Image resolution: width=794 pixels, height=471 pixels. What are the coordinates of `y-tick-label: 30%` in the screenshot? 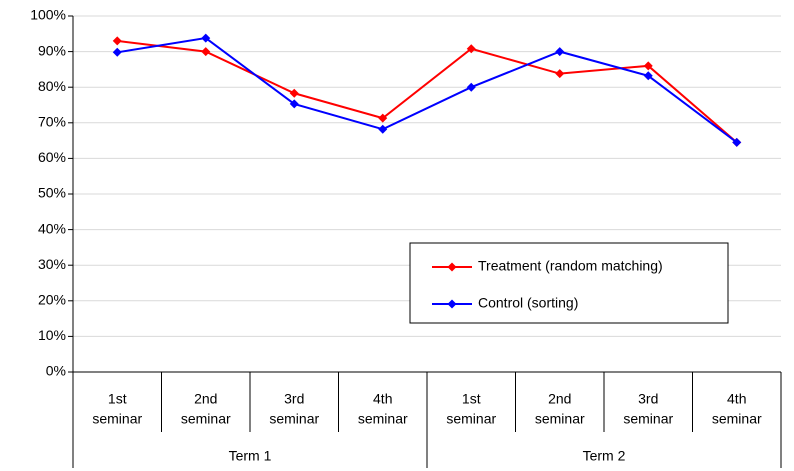 It's located at (52, 264).